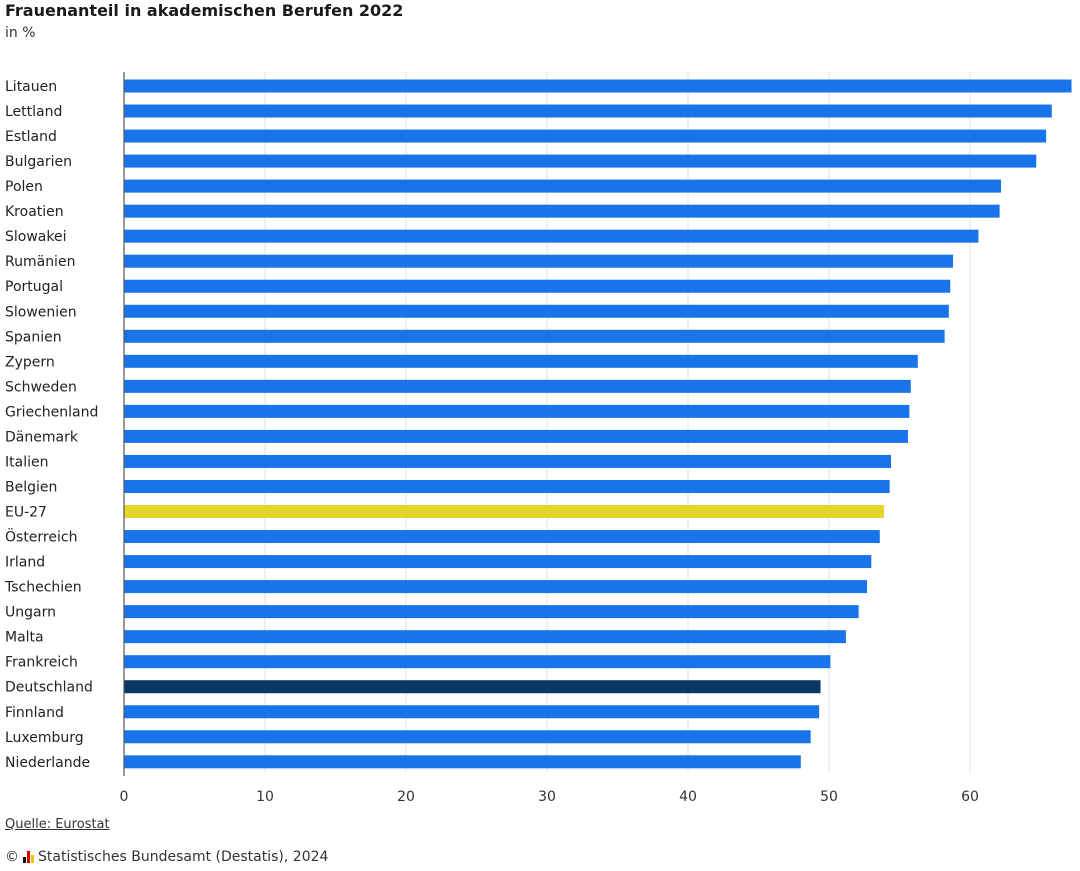 The height and width of the screenshot is (871, 1080). I want to click on category-label: Bulgarien, so click(38, 162).